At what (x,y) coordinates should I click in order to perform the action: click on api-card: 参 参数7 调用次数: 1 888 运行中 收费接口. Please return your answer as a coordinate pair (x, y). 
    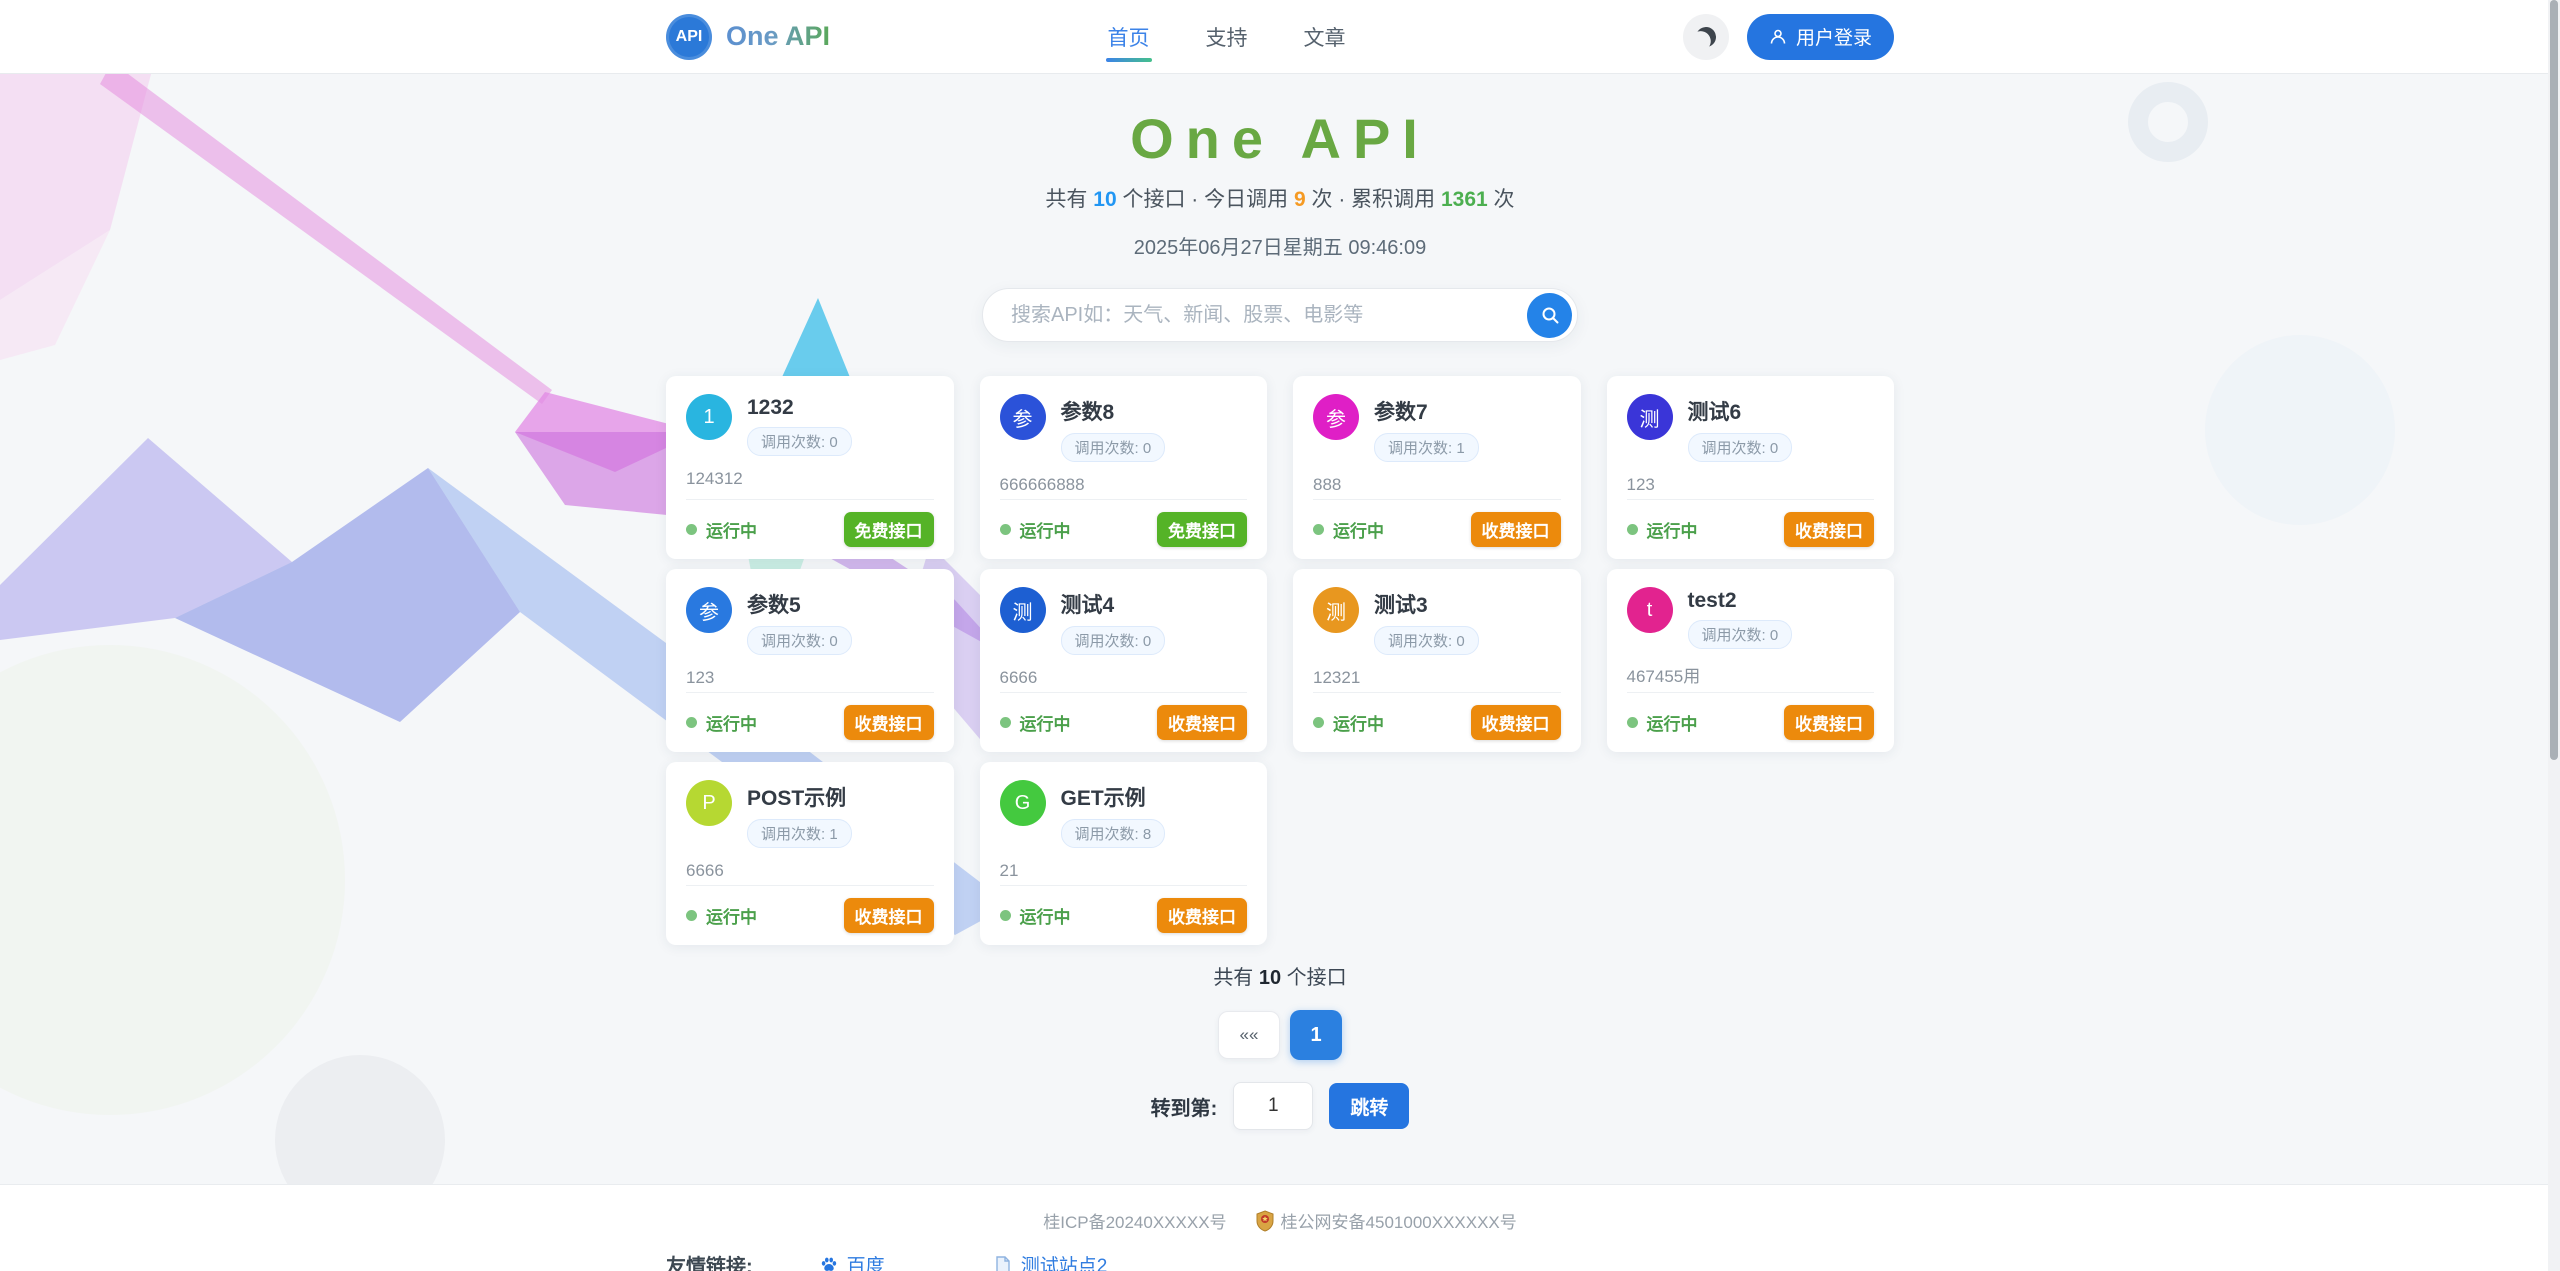
    Looking at the image, I should click on (1437, 467).